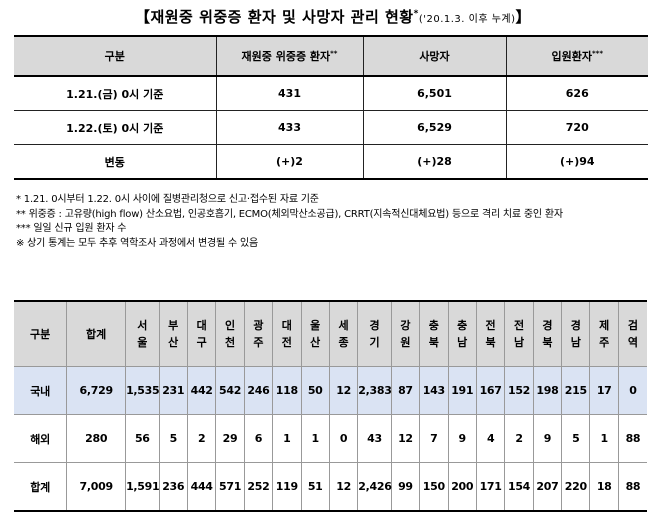 Image resolution: width=666 pixels, height=531 pixels. I want to click on title-subtitle: ('20.1.3. 이후 누계), so click(467, 19).